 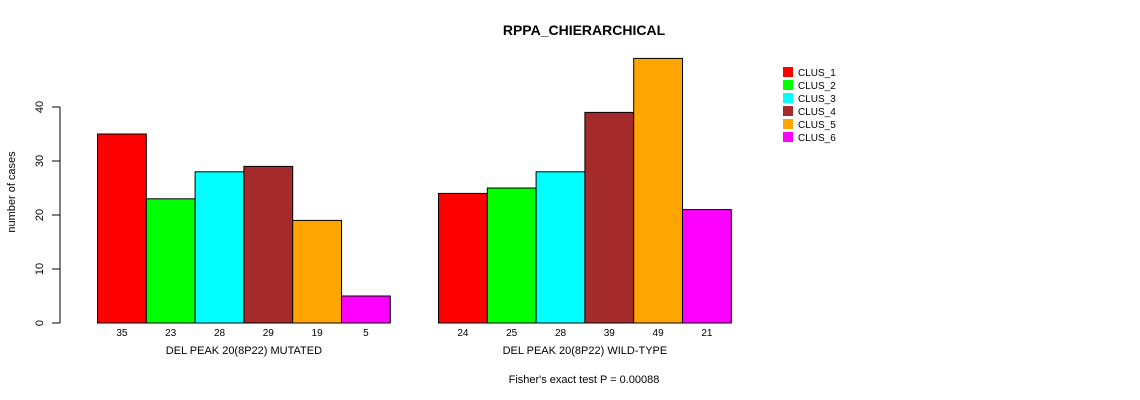 What do you see at coordinates (817, 86) in the screenshot?
I see `legend-label: CLUS_2` at bounding box center [817, 86].